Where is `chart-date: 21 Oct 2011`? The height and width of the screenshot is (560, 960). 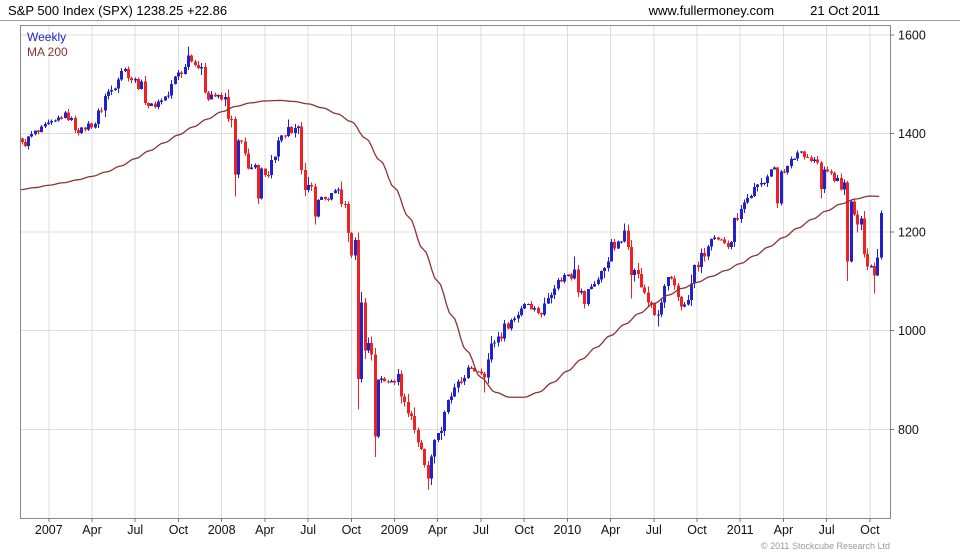
chart-date: 21 Oct 2011 is located at coordinates (845, 10).